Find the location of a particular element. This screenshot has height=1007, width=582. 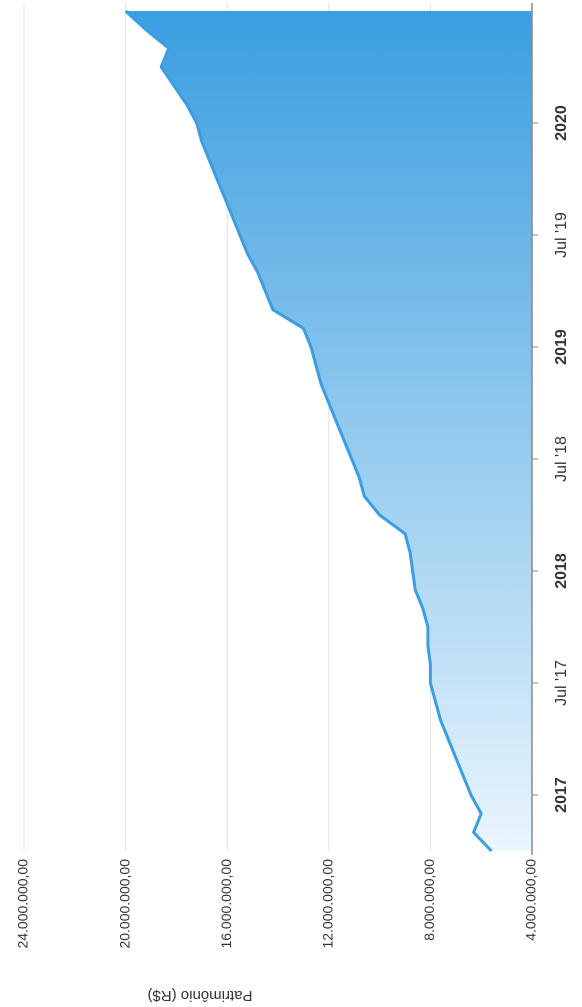

y-axis-title: Patrimônio (R$) is located at coordinates (199, 995).